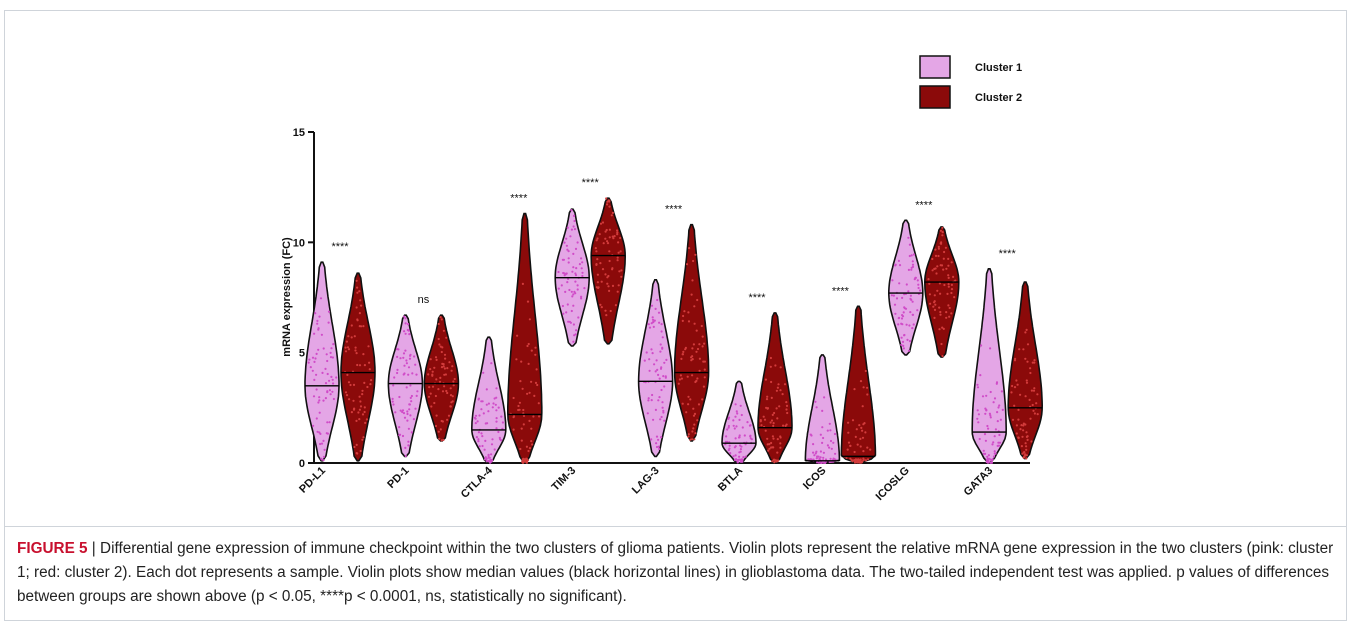  Describe the element at coordinates (302, 354) in the screenshot. I see `y-tick-label: 5` at that location.